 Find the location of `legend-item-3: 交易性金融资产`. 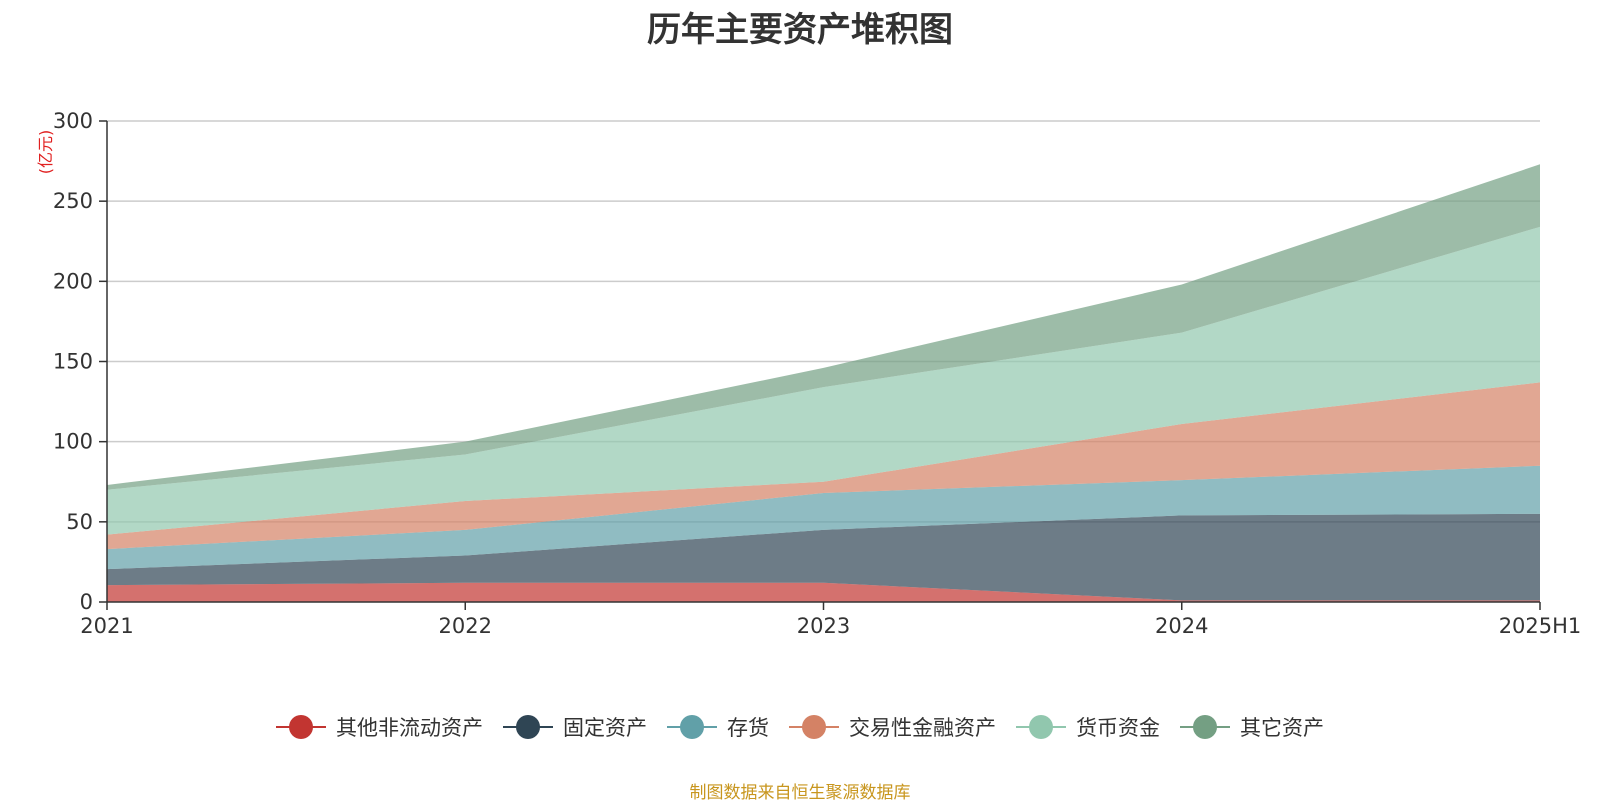

legend-item-3: 交易性金融资产 is located at coordinates (892, 727).